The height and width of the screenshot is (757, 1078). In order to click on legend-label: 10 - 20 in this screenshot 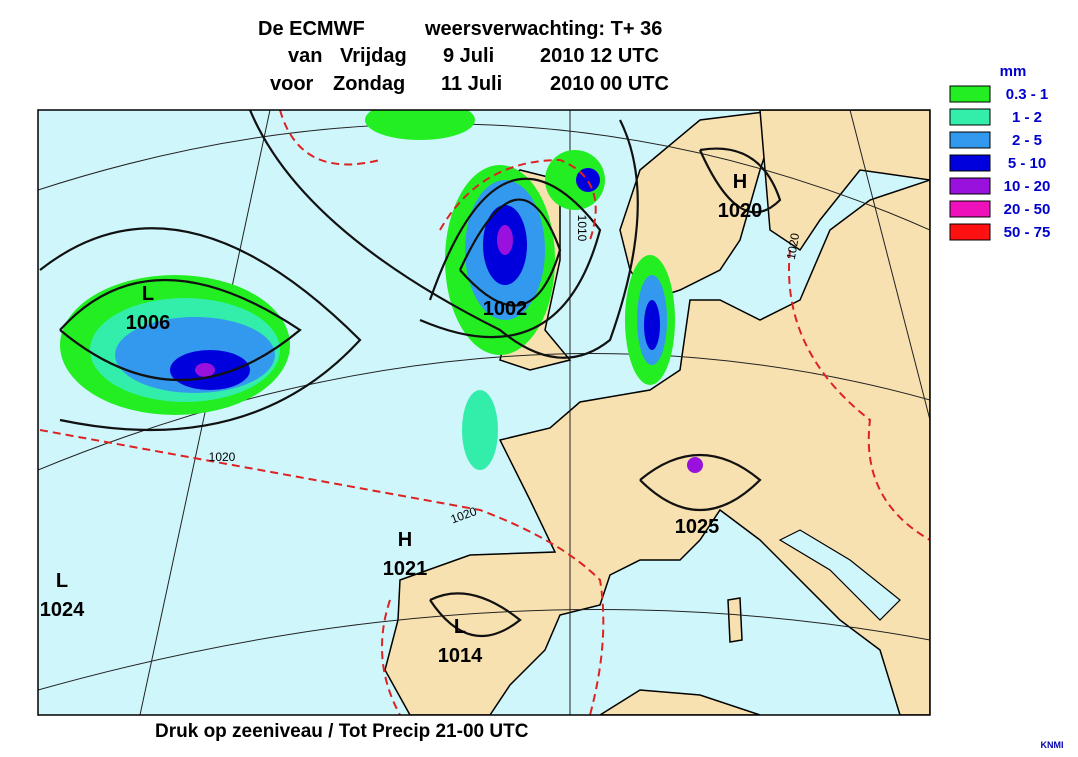, I will do `click(1027, 186)`.